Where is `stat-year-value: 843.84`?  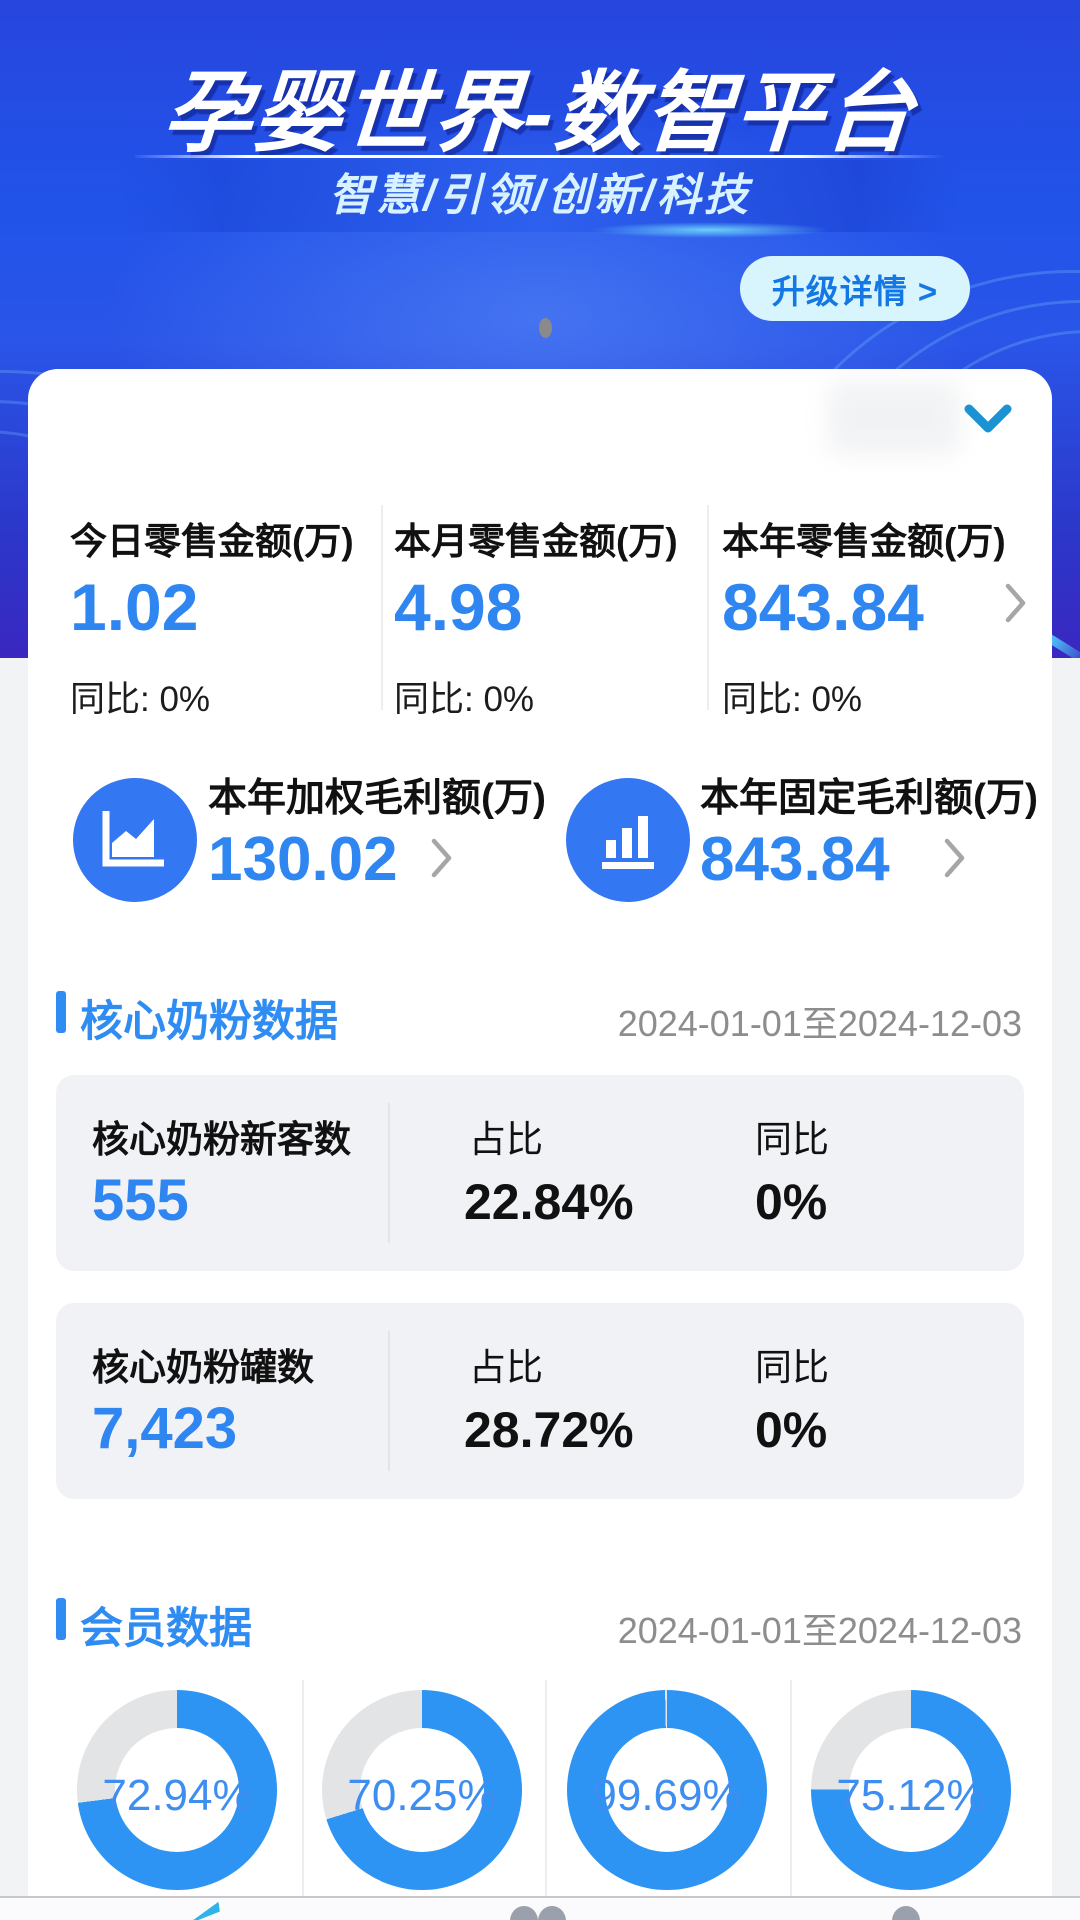 stat-year-value: 843.84 is located at coordinates (823, 607).